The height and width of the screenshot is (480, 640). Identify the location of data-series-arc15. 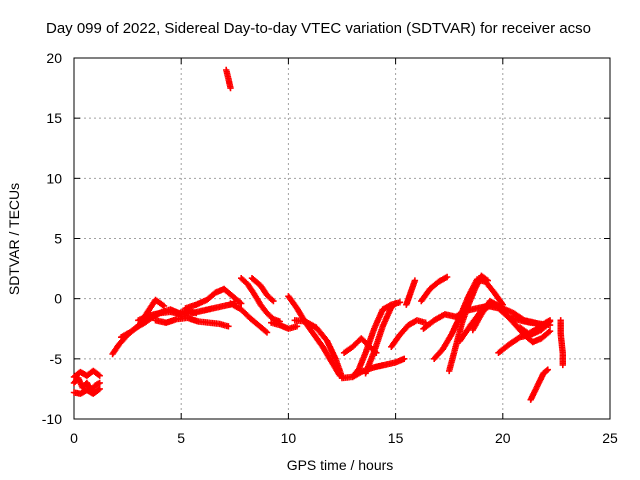
(318, 349).